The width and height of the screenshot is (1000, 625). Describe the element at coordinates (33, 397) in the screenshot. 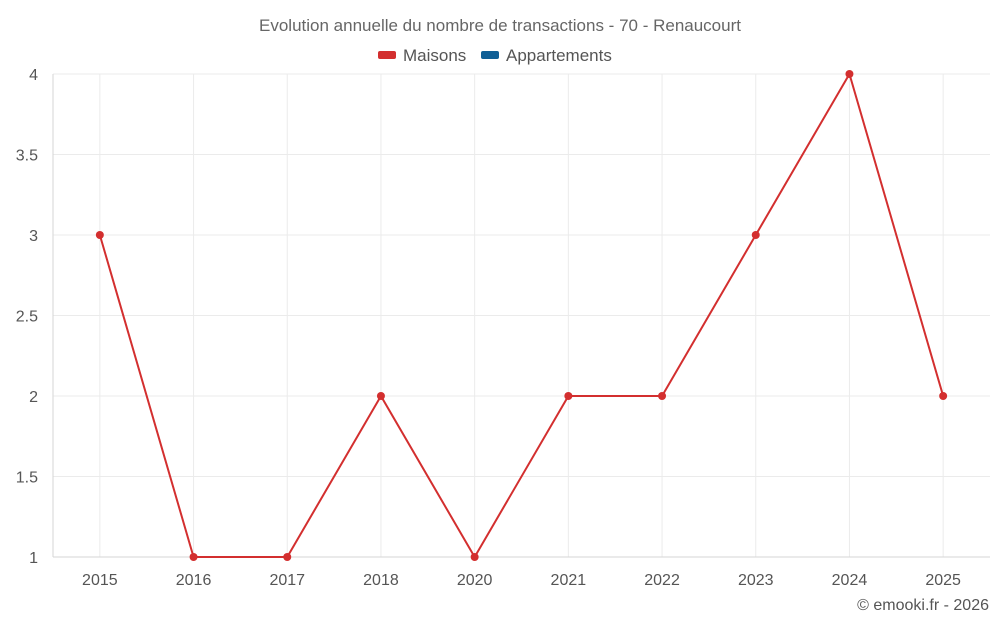

I see `y-tick-label: 2` at that location.